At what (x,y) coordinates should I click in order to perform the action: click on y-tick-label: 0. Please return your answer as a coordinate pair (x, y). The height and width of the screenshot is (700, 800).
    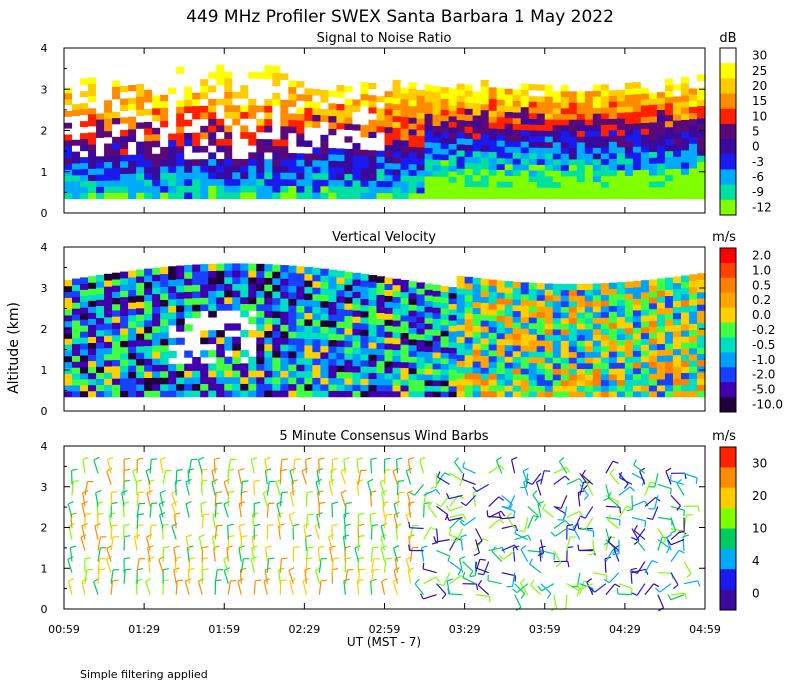
    Looking at the image, I should click on (44, 609).